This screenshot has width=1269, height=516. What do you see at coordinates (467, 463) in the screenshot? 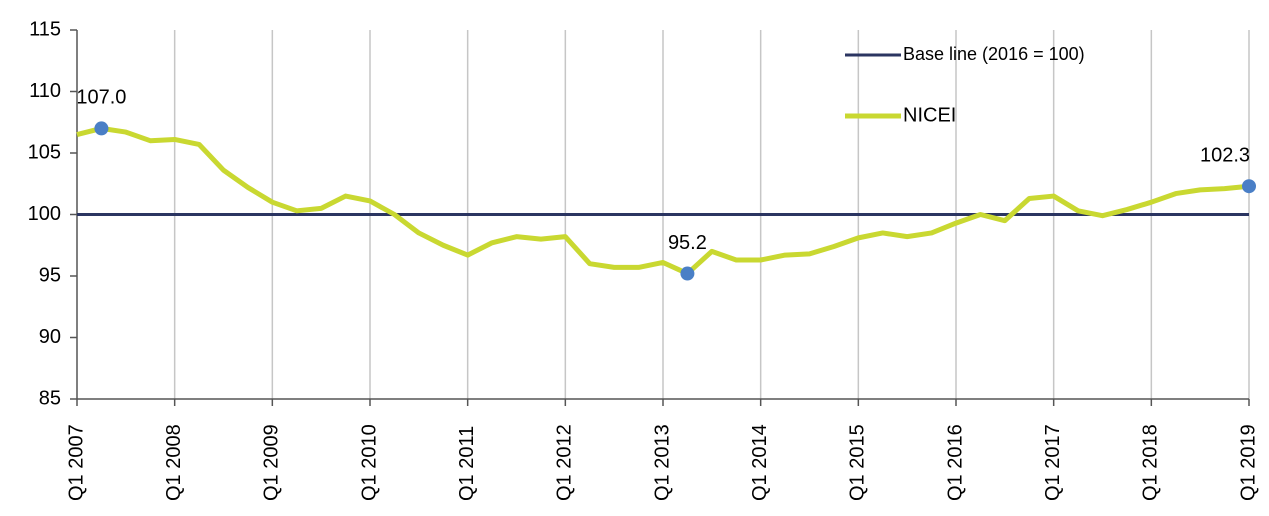
I see `x-tick-label: Q1 2011` at bounding box center [467, 463].